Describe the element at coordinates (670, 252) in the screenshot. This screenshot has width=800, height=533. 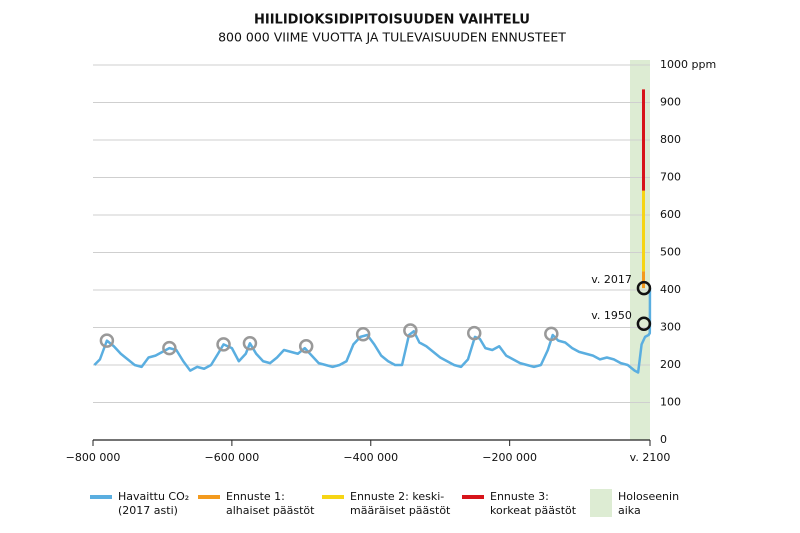
I see `y-tick-label: 500` at that location.